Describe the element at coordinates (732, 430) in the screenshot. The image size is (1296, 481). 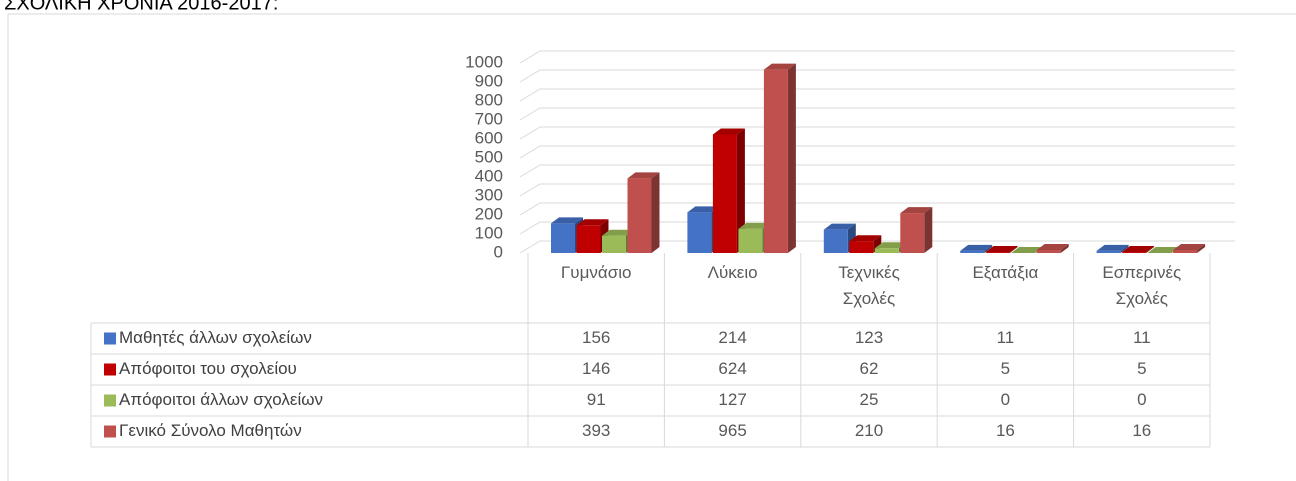
I see `table-value: 965` at that location.